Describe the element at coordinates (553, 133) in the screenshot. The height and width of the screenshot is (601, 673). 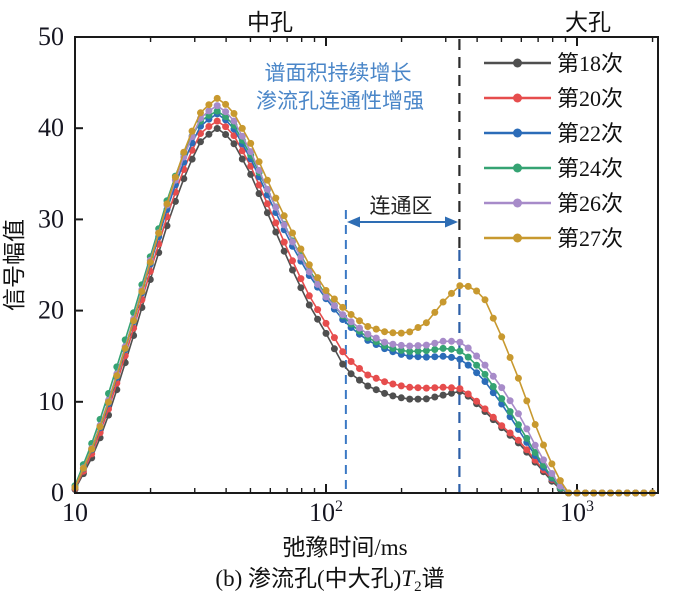
I see `legend-item: 第22次` at that location.